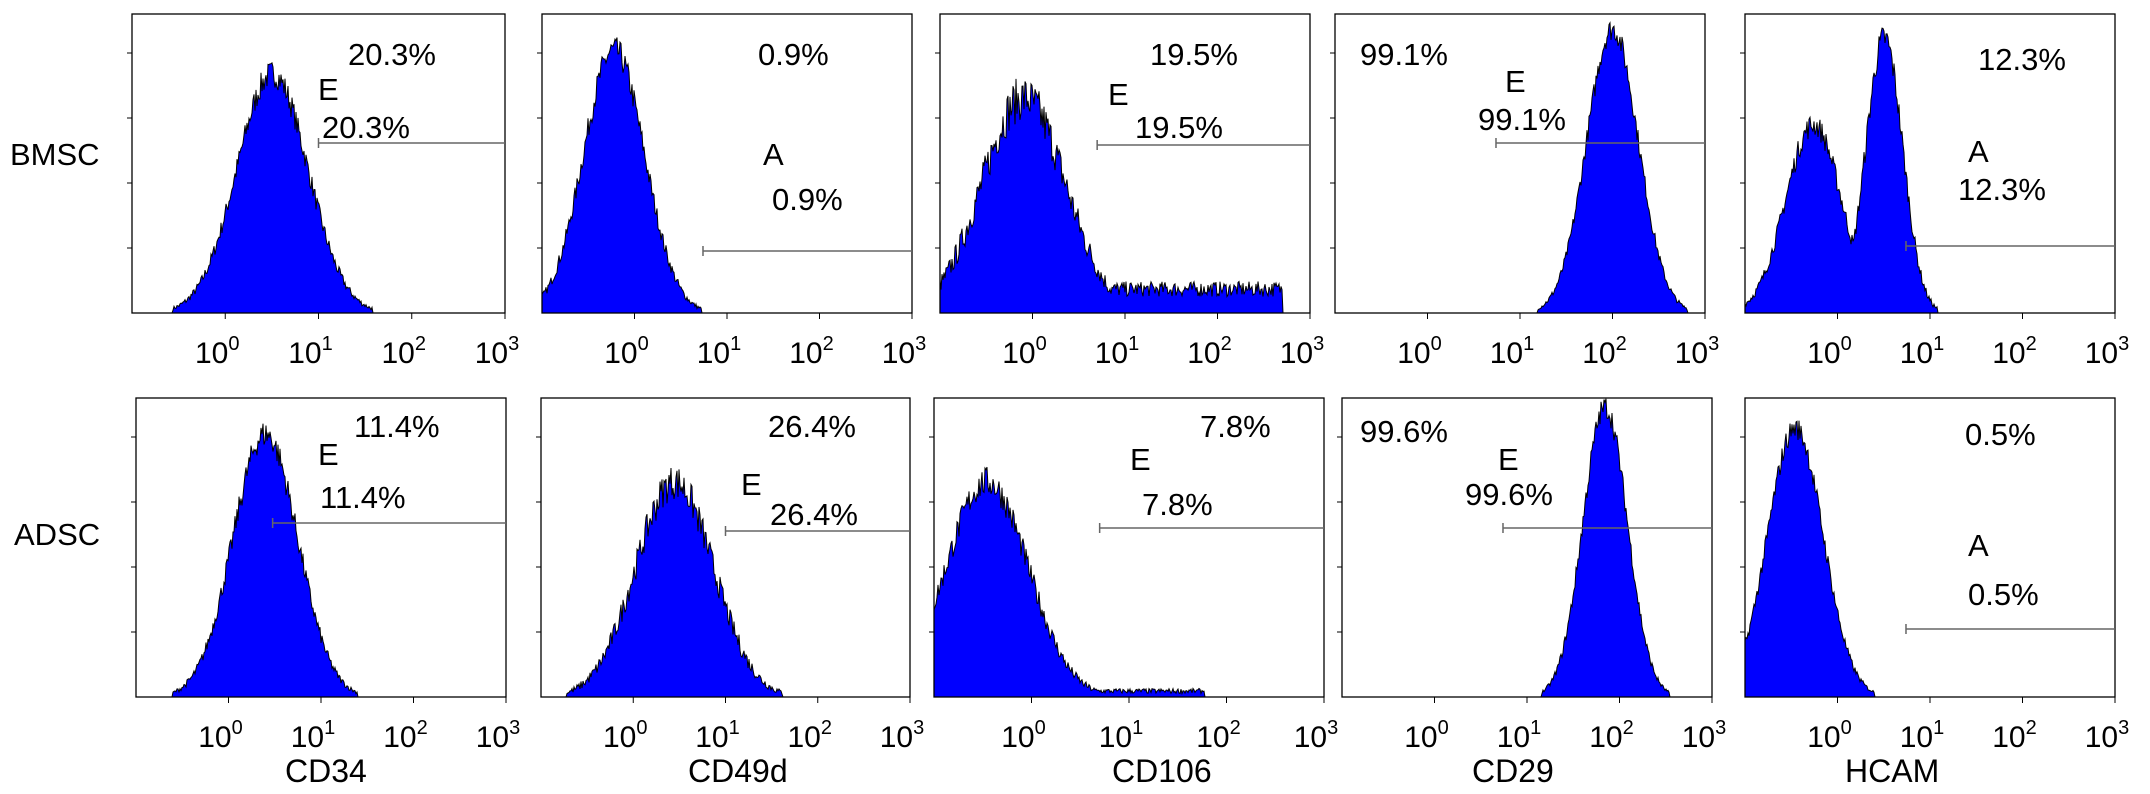 The width and height of the screenshot is (2150, 794). I want to click on panel-adsc-cd106: 10⁰ 10¹ 10² 10³ 7.8% E 7.8% CD106, so click(1134, 593).